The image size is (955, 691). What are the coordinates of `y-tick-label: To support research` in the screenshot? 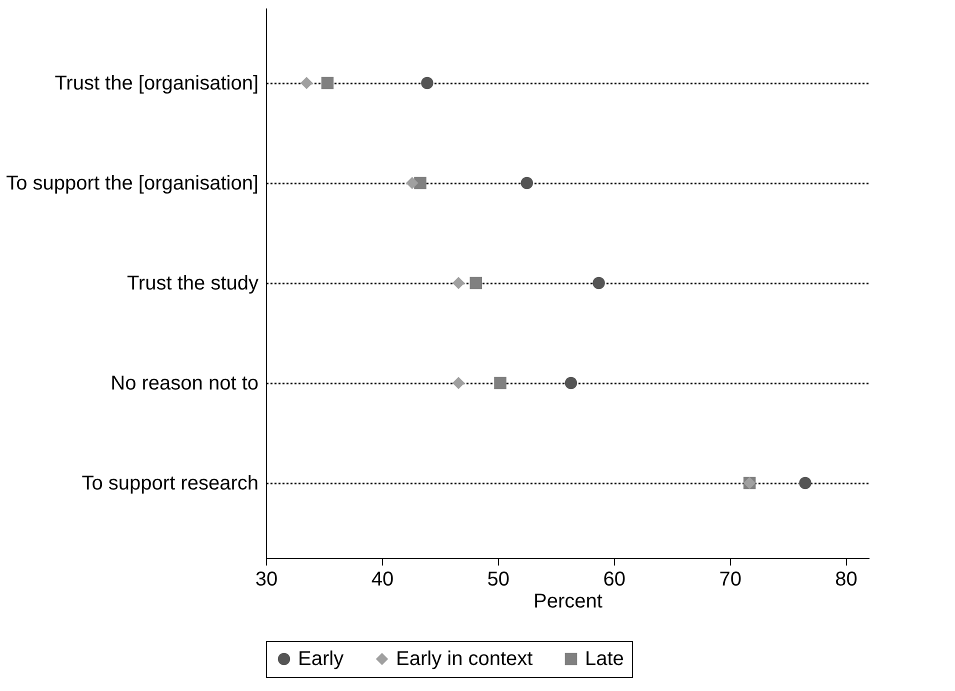 It's located at (170, 483).